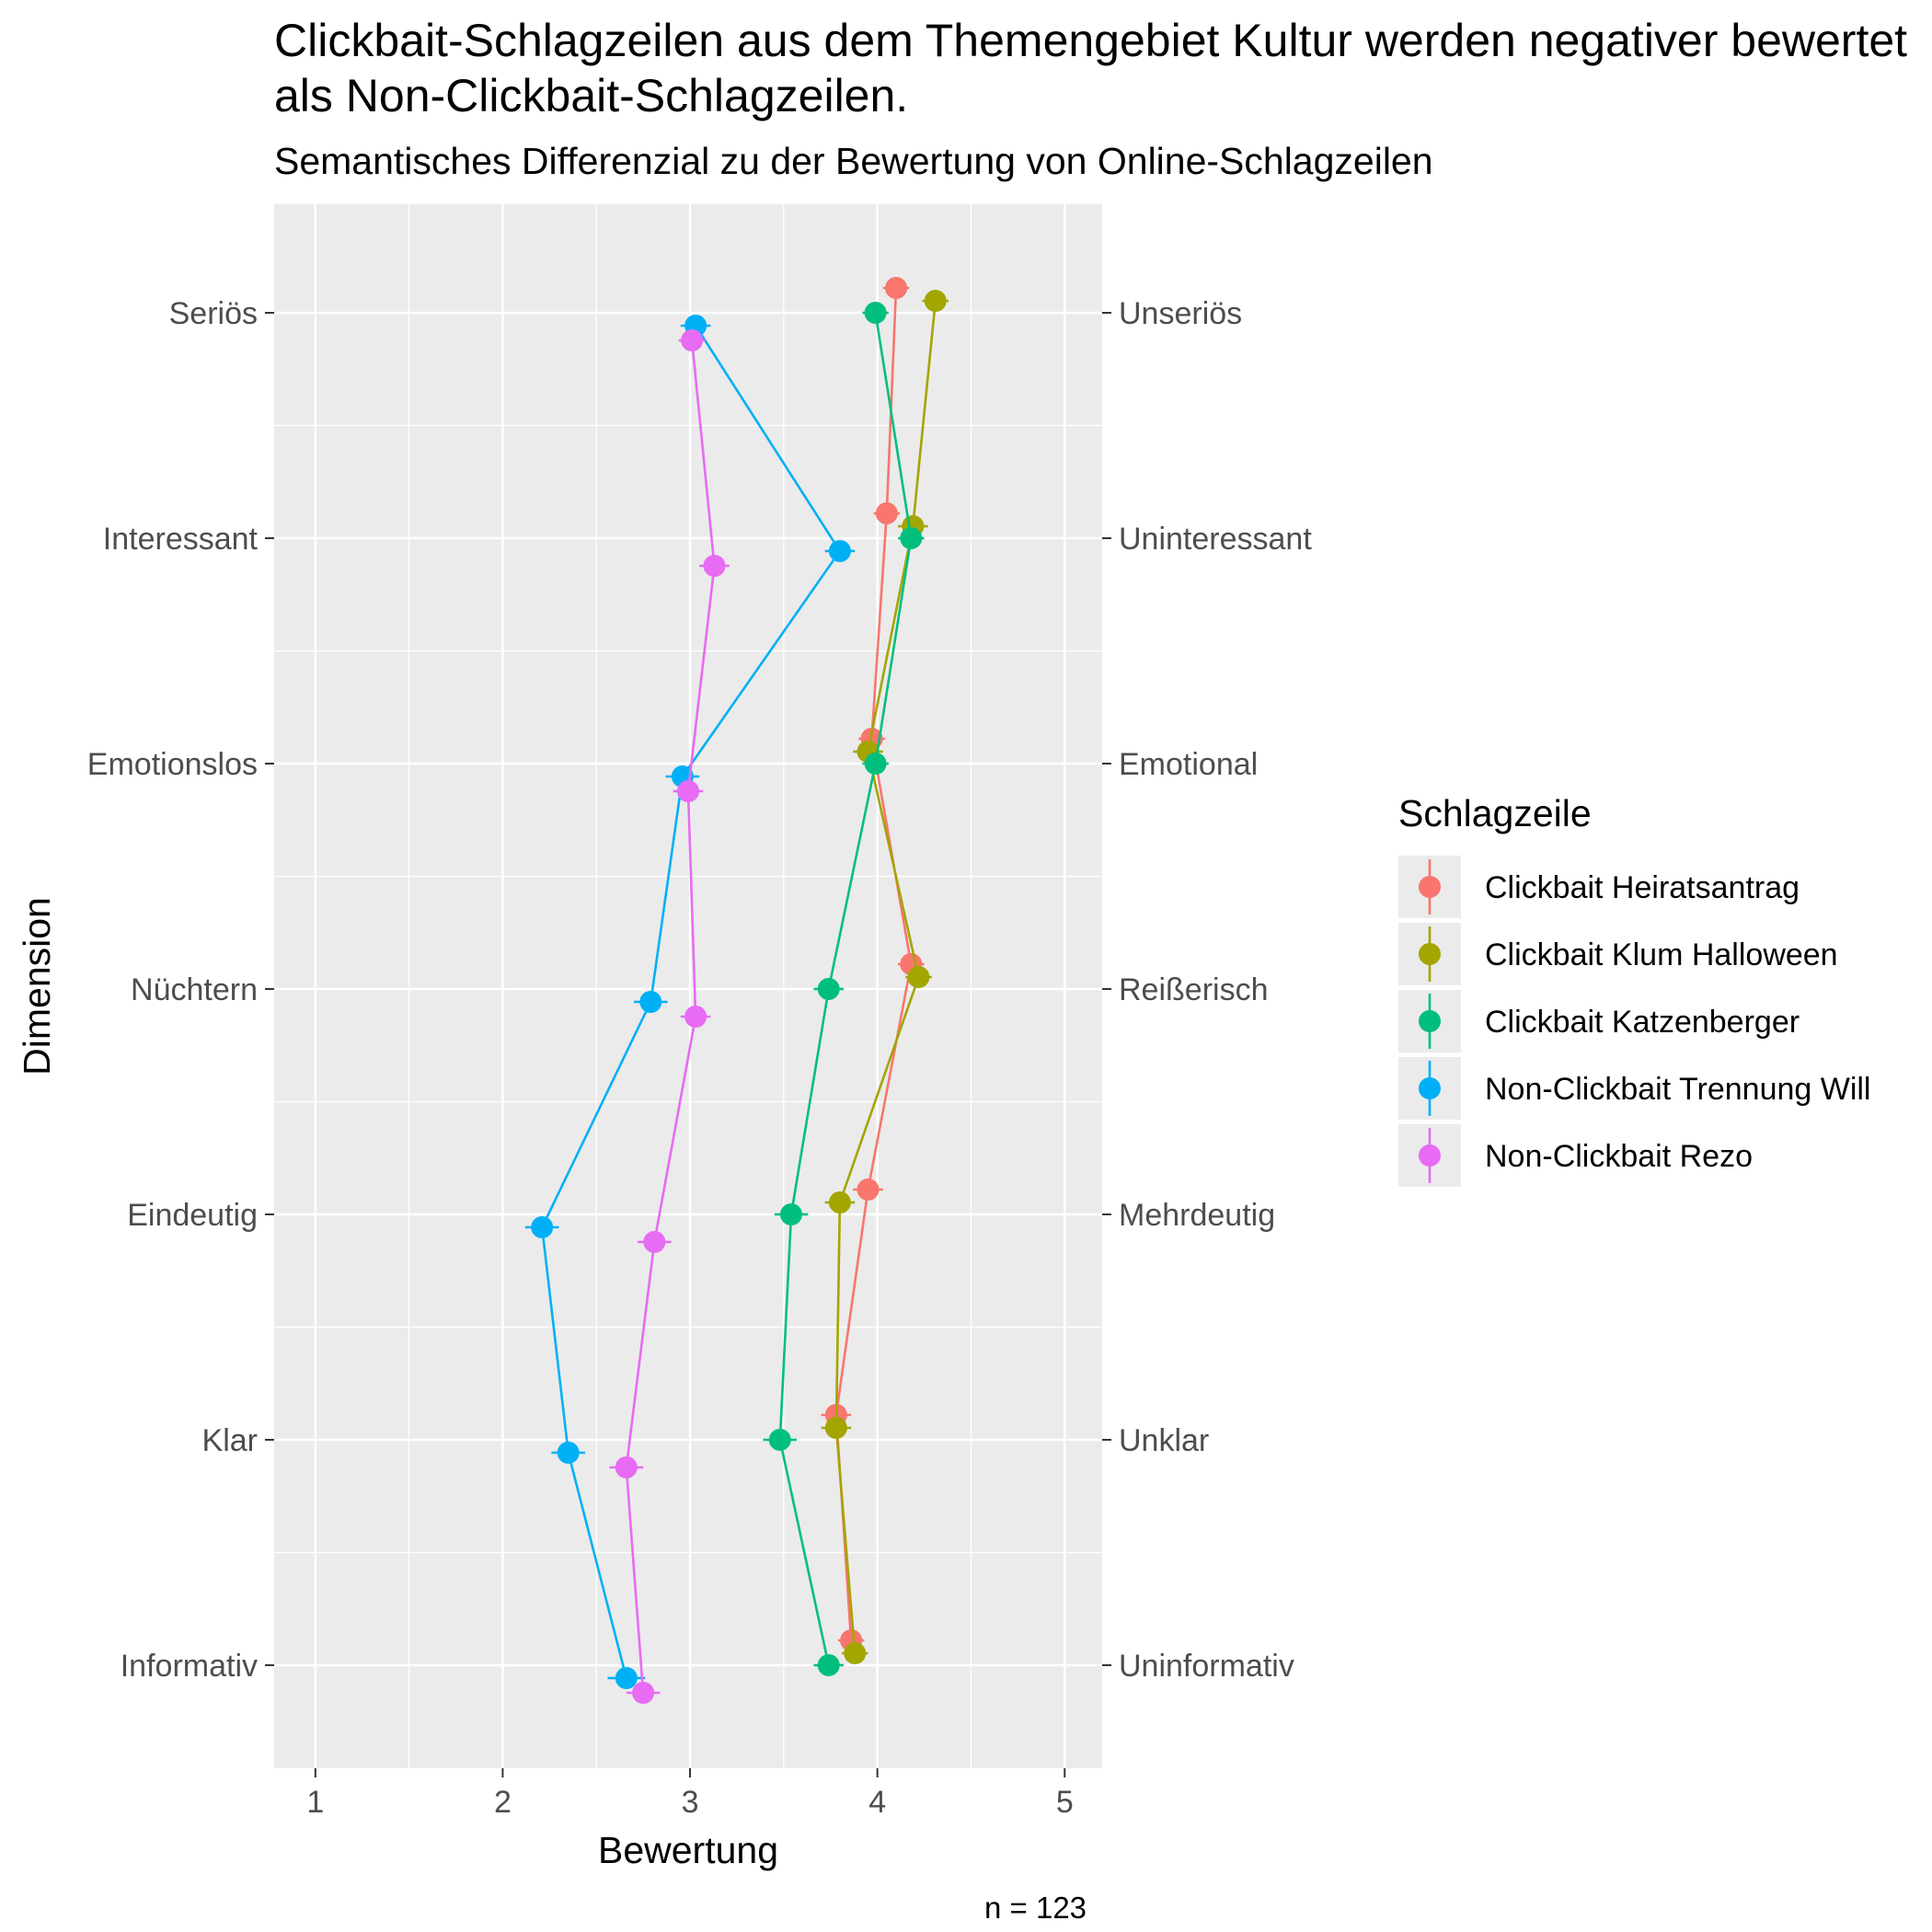 This screenshot has height=1932, width=1932. I want to click on legend-label: Clickbait Heiratsantrag, so click(1642, 887).